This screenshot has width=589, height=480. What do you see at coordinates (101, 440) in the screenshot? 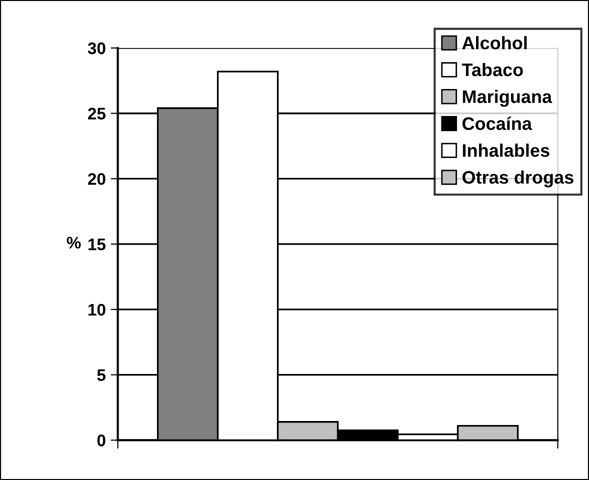
I see `y-tick-label: 0` at bounding box center [101, 440].